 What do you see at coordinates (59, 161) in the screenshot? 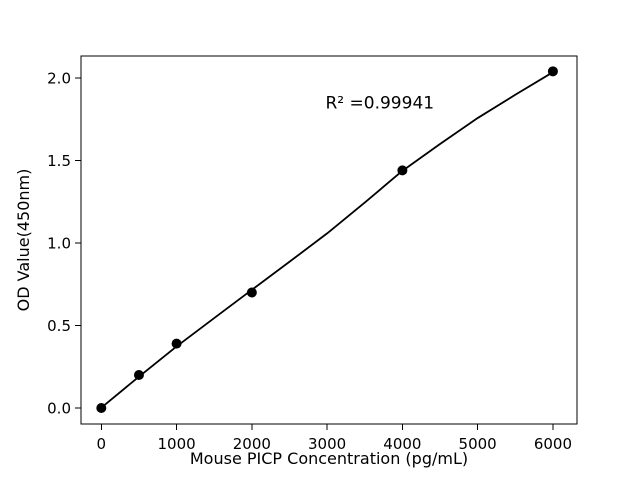
I see `y-tick-label: 1.5` at bounding box center [59, 161].